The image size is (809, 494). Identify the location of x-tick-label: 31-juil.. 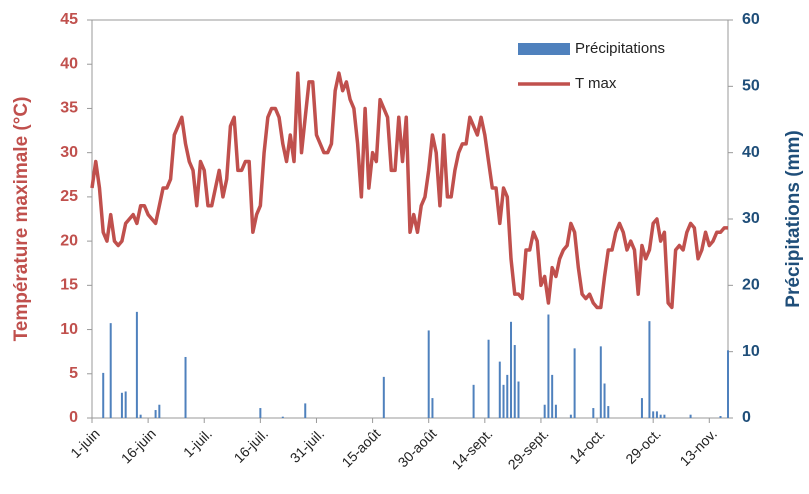
(307, 445).